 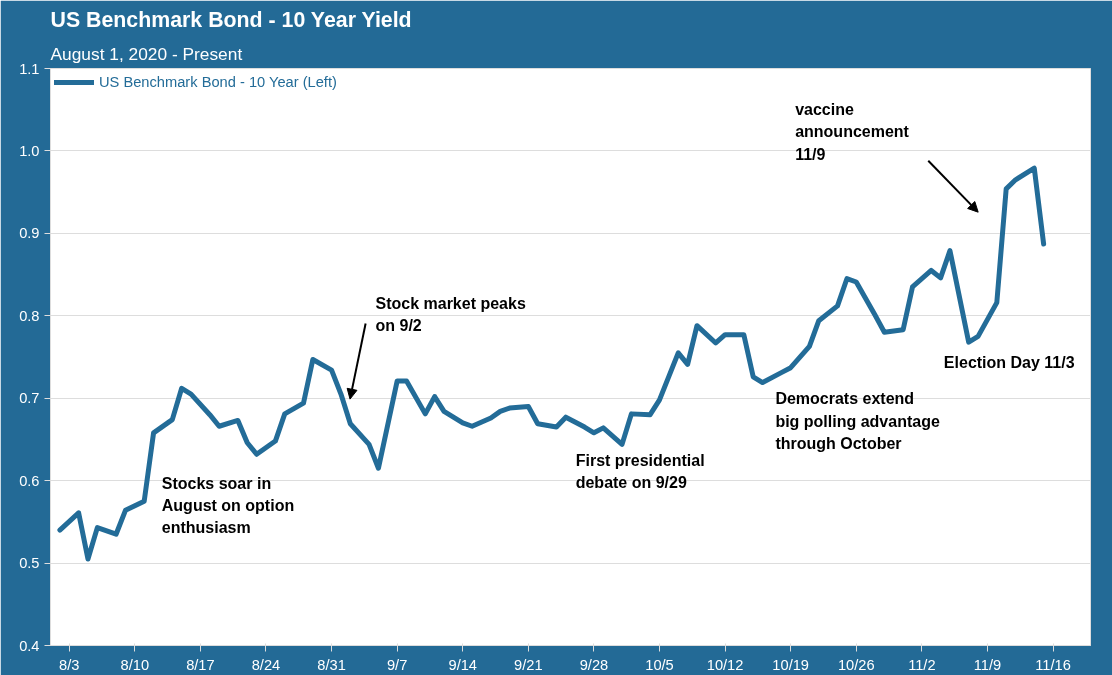 I want to click on y-tick-label: 0.5, so click(x=29, y=563).